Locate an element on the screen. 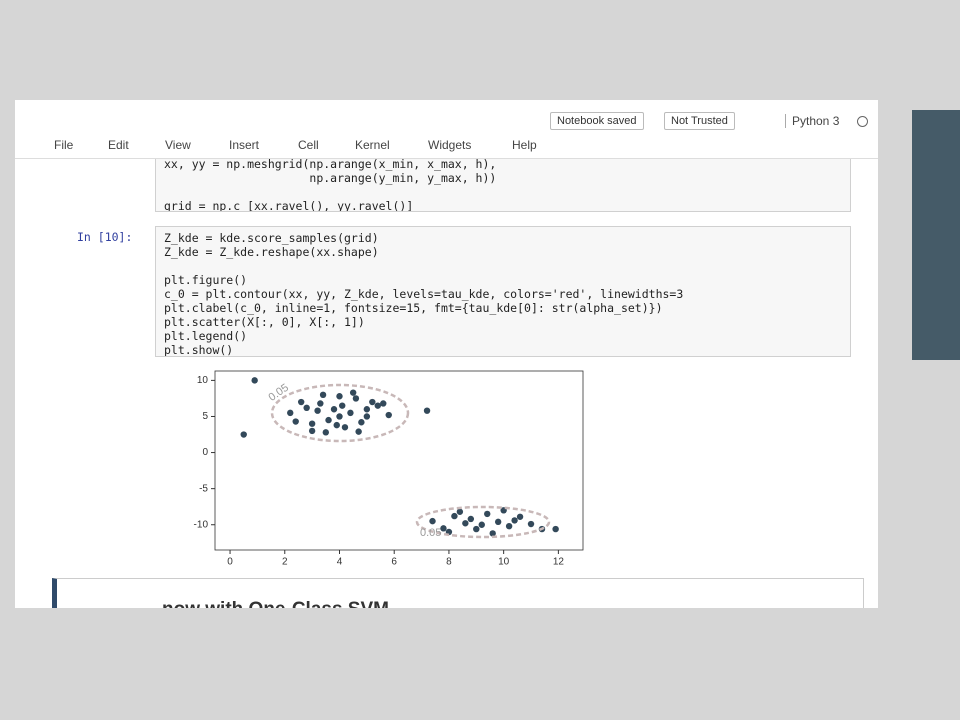 The image size is (960, 720). code-line: grid = np.c_[xx.ravel(), yy.ravel()] is located at coordinates (289, 205).